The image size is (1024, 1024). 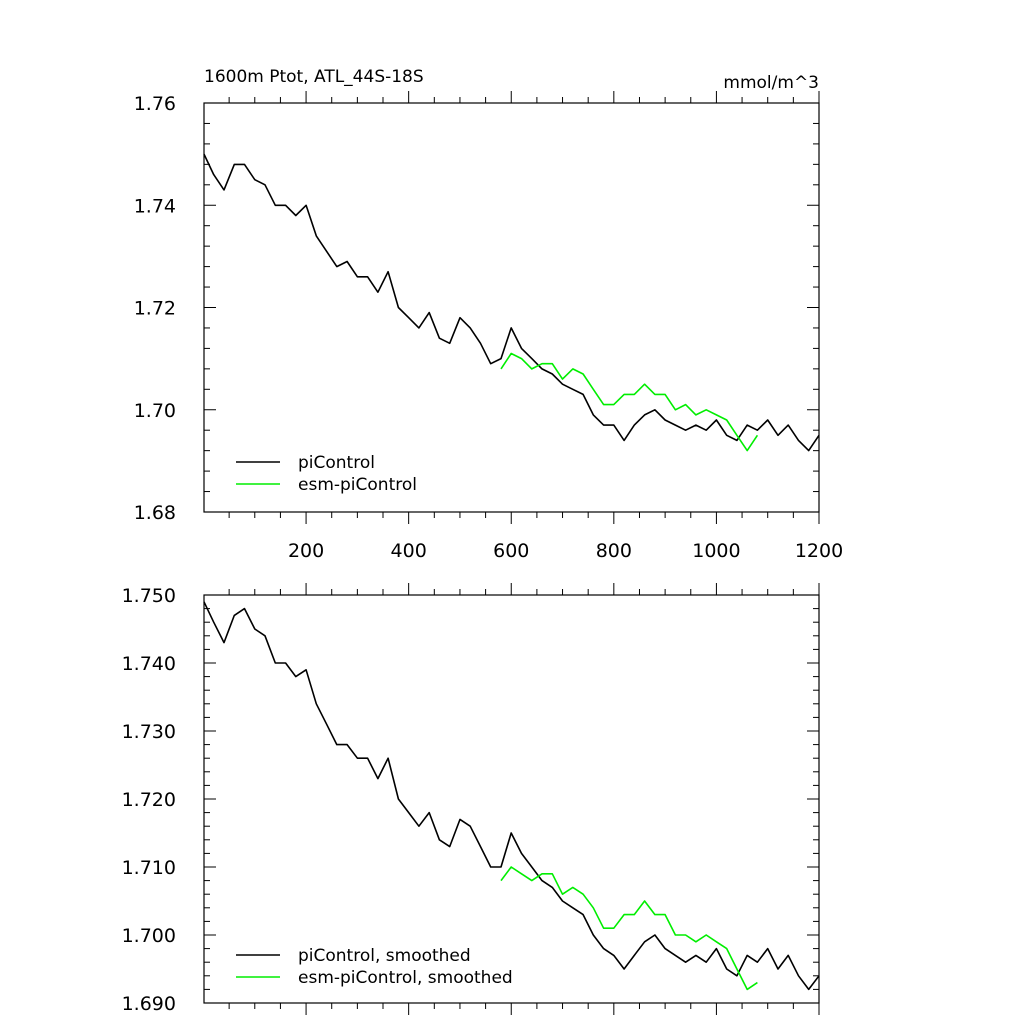 I want to click on y-tick-label: 1.72, so click(x=155, y=309).